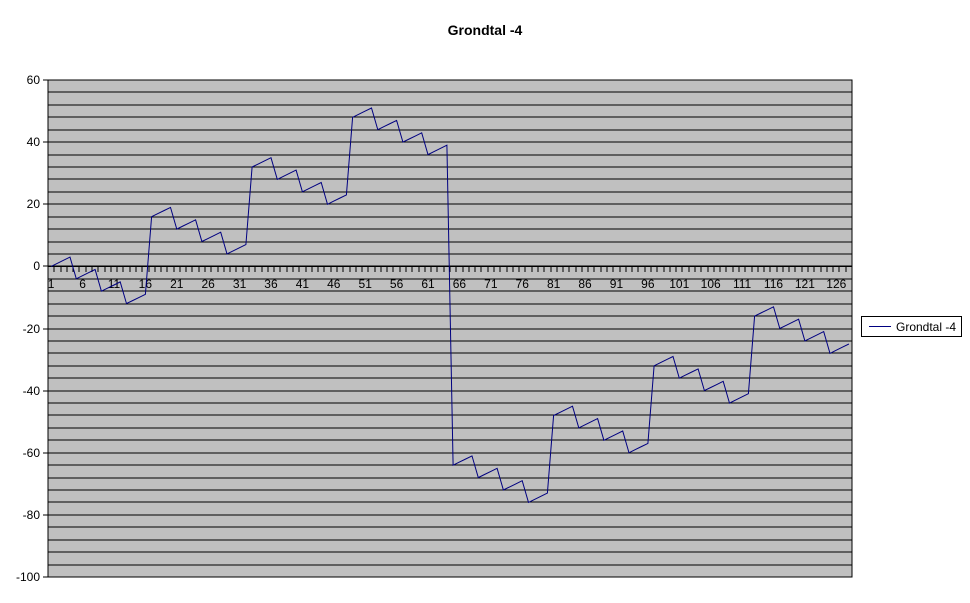 This screenshot has width=970, height=603. Describe the element at coordinates (554, 284) in the screenshot. I see `x-axis-label: 81` at that location.